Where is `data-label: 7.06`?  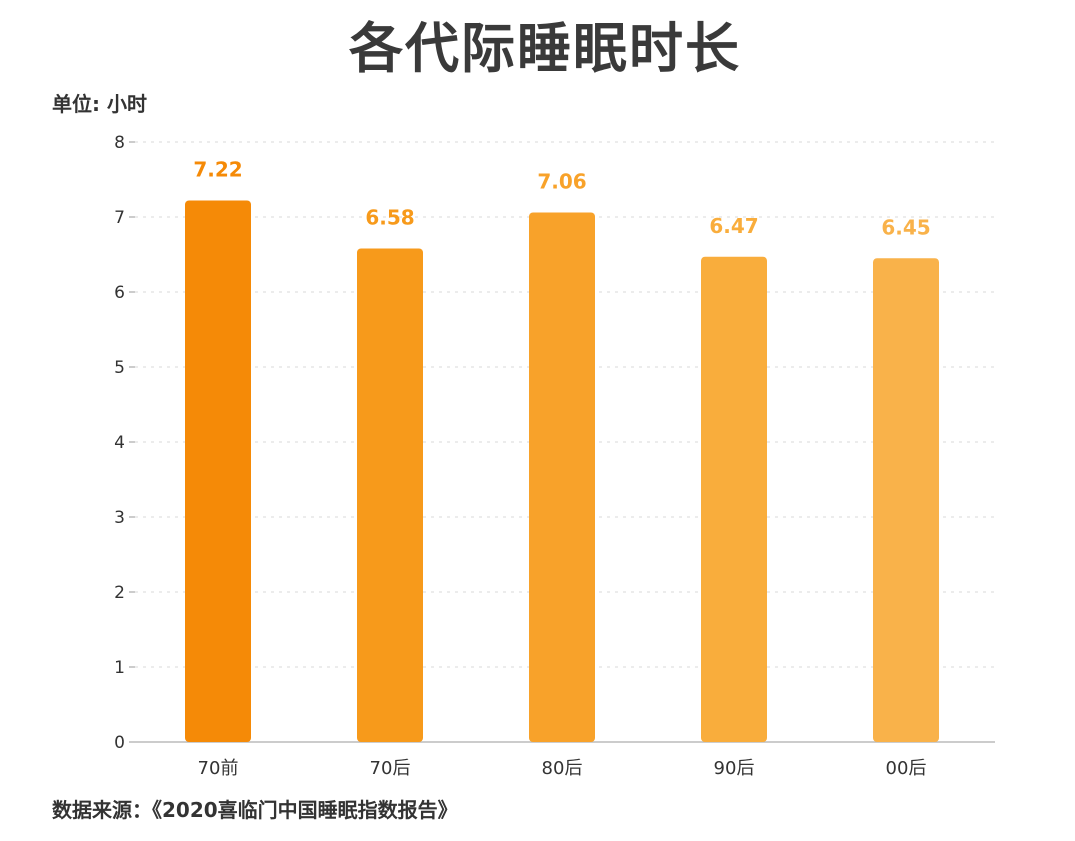
data-label: 7.06 is located at coordinates (561, 182).